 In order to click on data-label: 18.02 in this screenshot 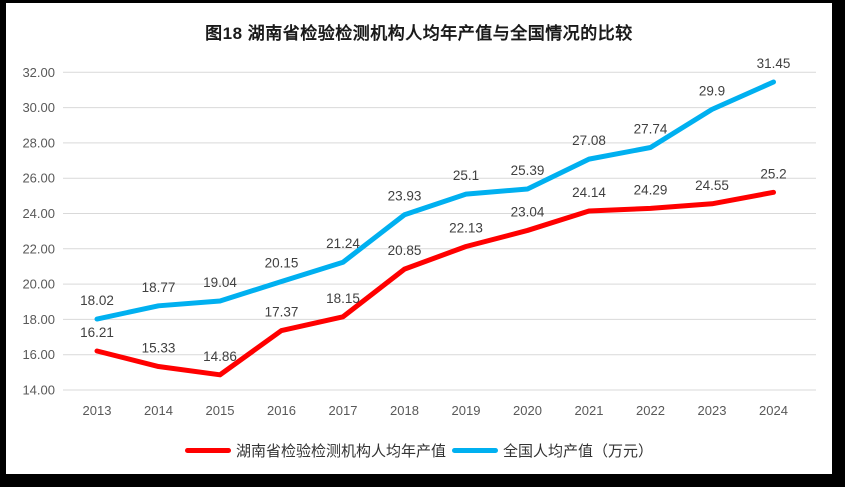, I will do `click(97, 300)`.